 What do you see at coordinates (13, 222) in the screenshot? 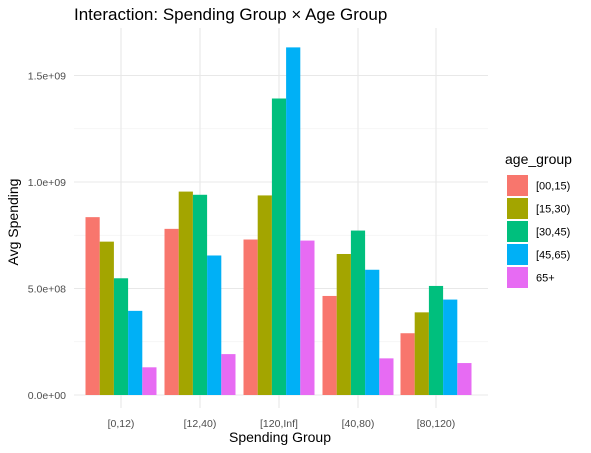
I see `y-axis-label: Avg Spending` at bounding box center [13, 222].